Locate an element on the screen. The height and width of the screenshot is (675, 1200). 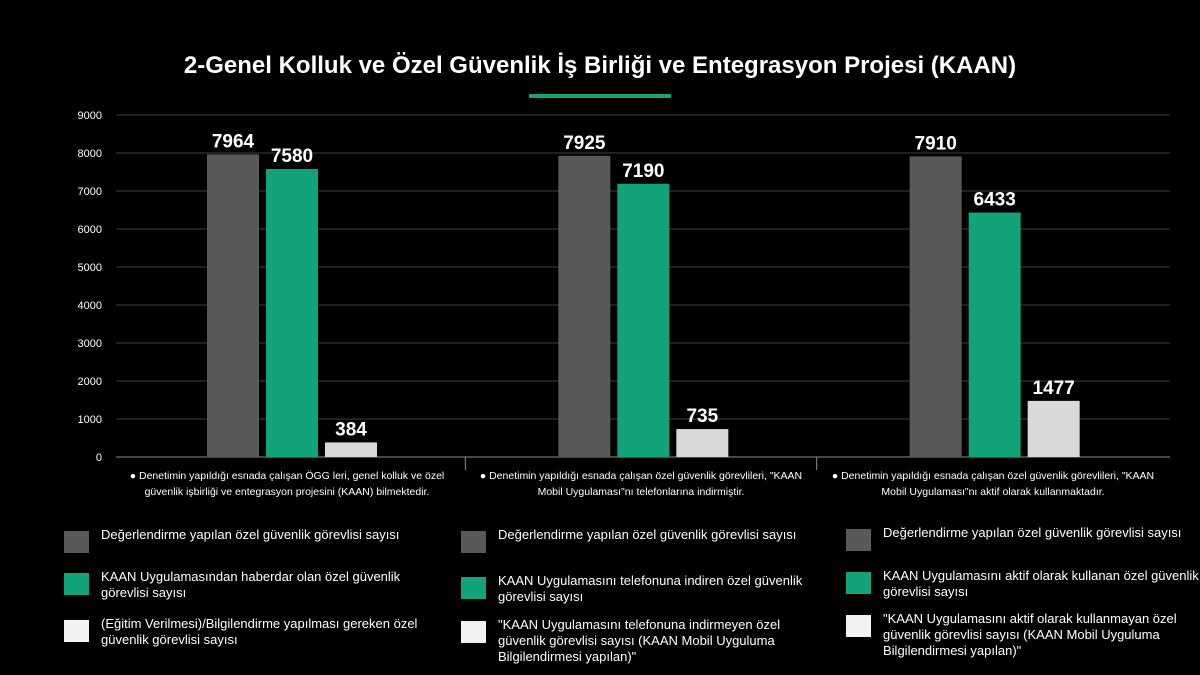
data-label: 7190 is located at coordinates (643, 171).